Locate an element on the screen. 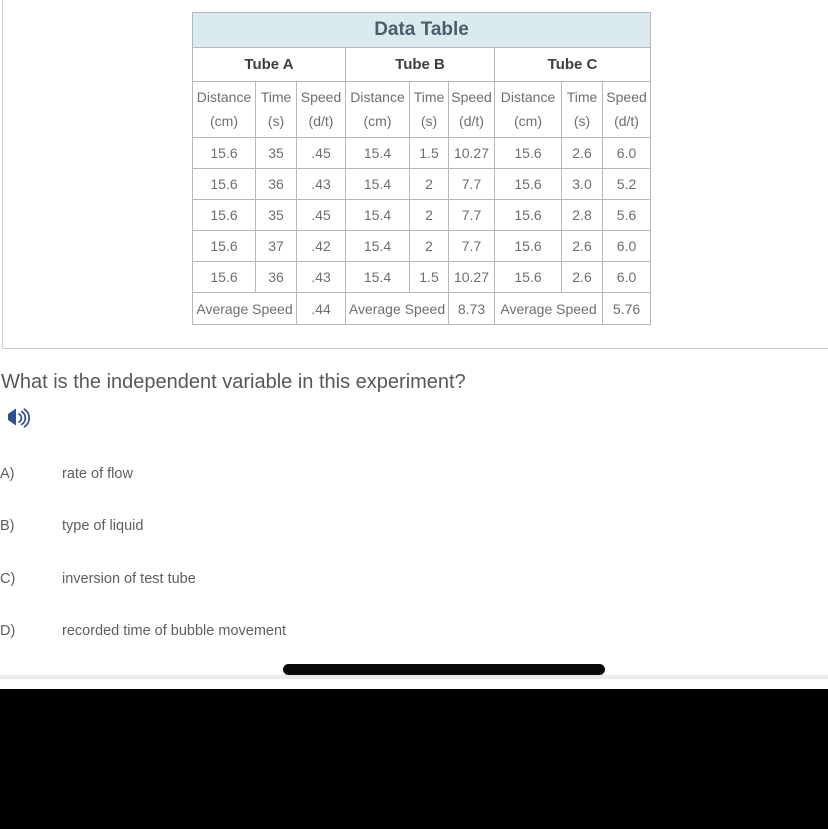 This screenshot has height=829, width=828. tube-b-header: Tube B is located at coordinates (420, 64).